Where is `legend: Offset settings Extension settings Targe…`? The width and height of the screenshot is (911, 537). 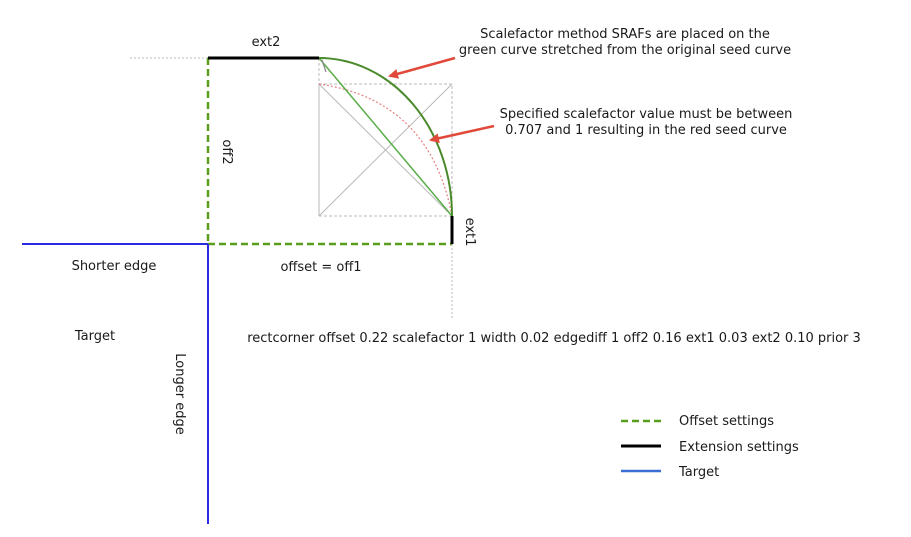
legend: Offset settings Extension settings Targe… is located at coordinates (710, 447).